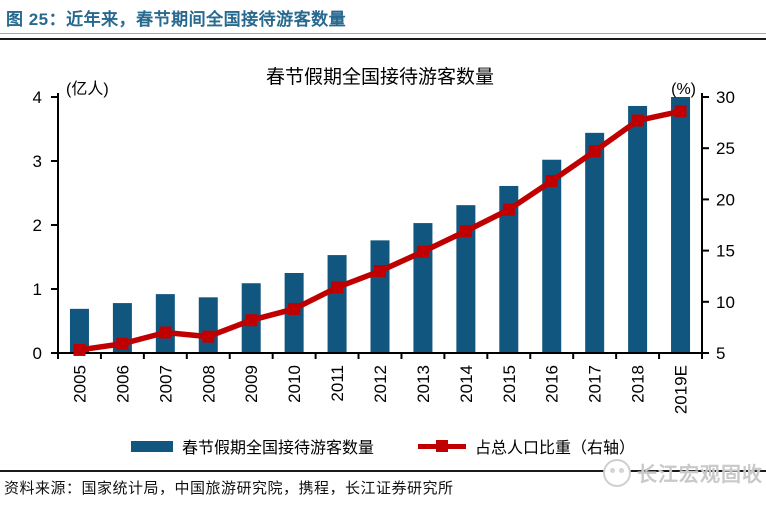 The image size is (766, 514). I want to click on x-axis-label-2015: 2015, so click(509, 384).